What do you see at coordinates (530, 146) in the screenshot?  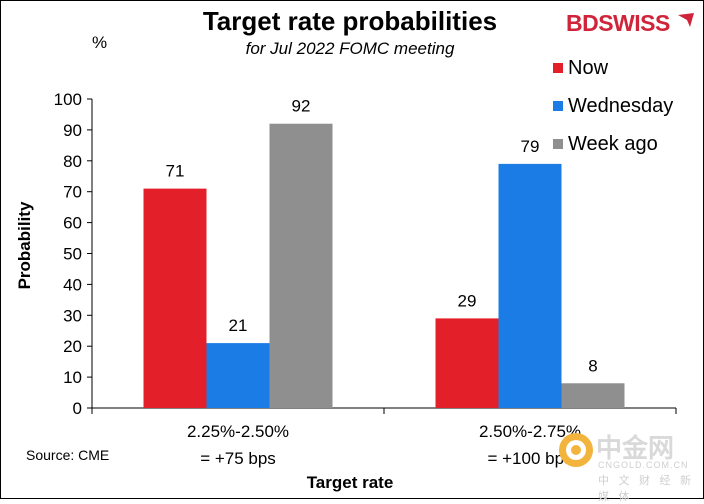 I see `data-label: 79` at bounding box center [530, 146].